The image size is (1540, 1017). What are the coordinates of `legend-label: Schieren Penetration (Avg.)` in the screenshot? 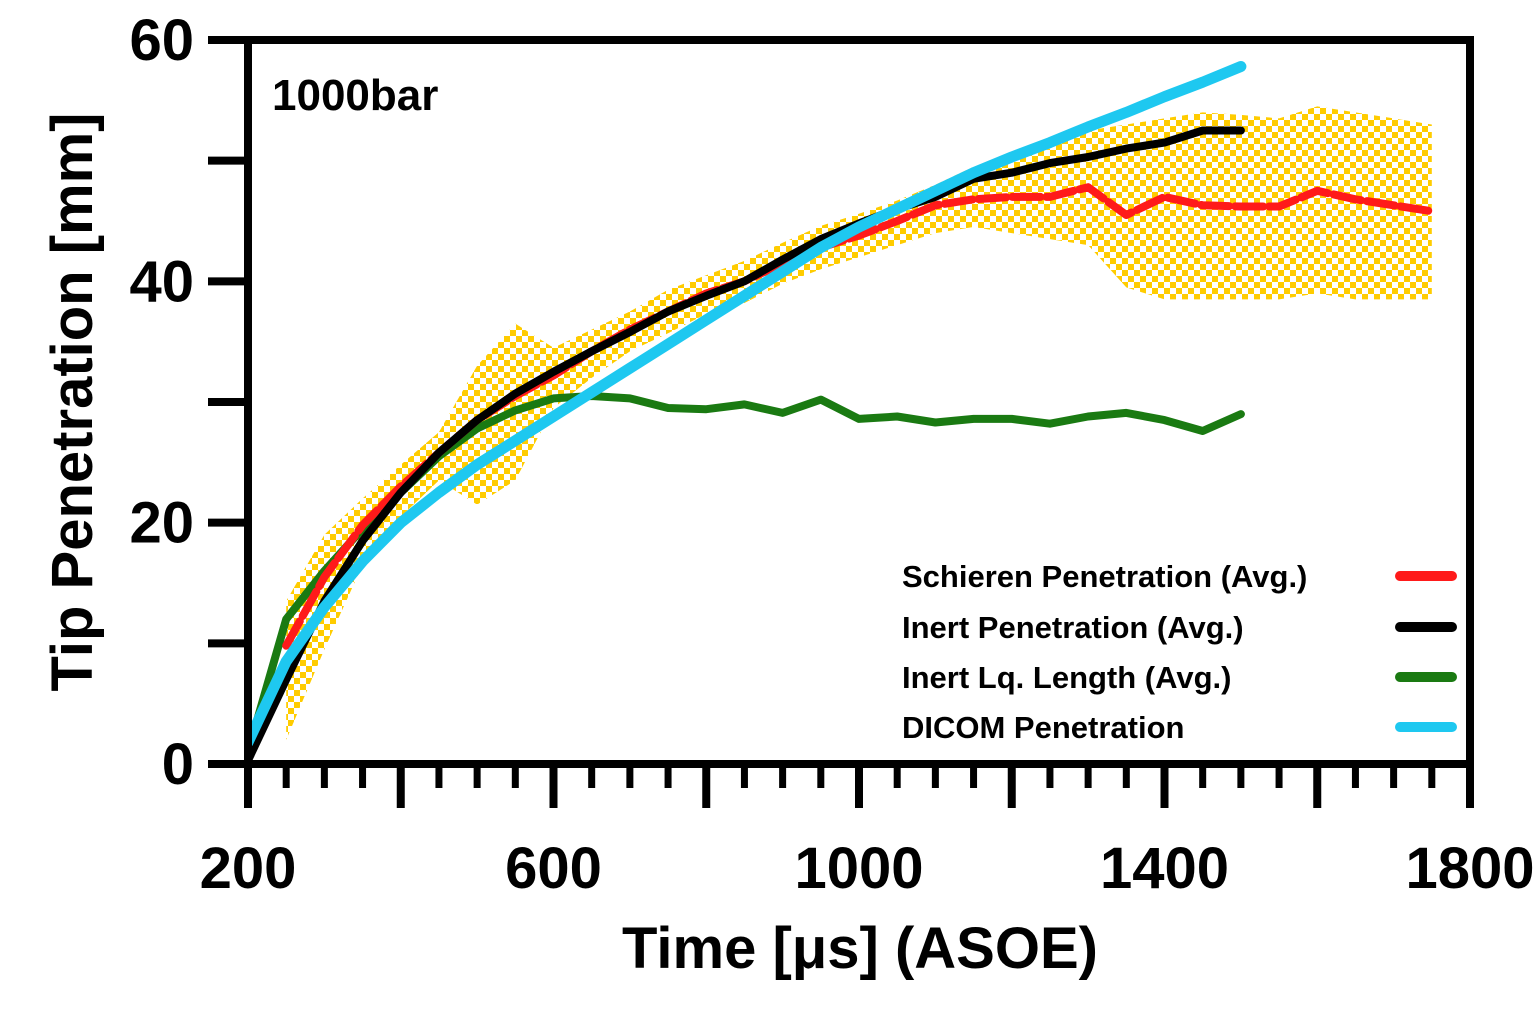 It's located at (1104, 576).